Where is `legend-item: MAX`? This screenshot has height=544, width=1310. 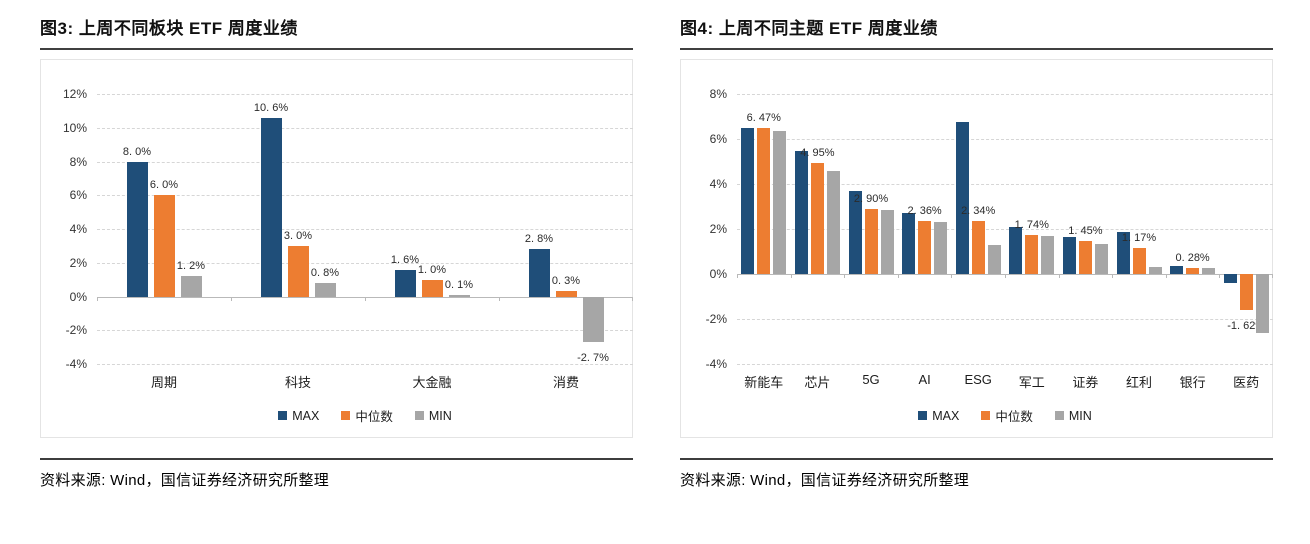 legend-item: MAX is located at coordinates (938, 416).